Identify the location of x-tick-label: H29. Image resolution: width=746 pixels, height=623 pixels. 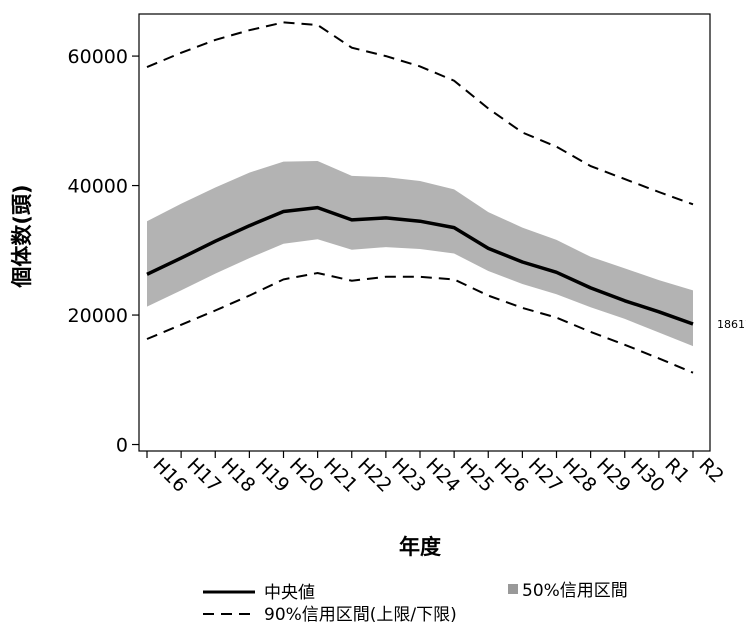
(613, 475).